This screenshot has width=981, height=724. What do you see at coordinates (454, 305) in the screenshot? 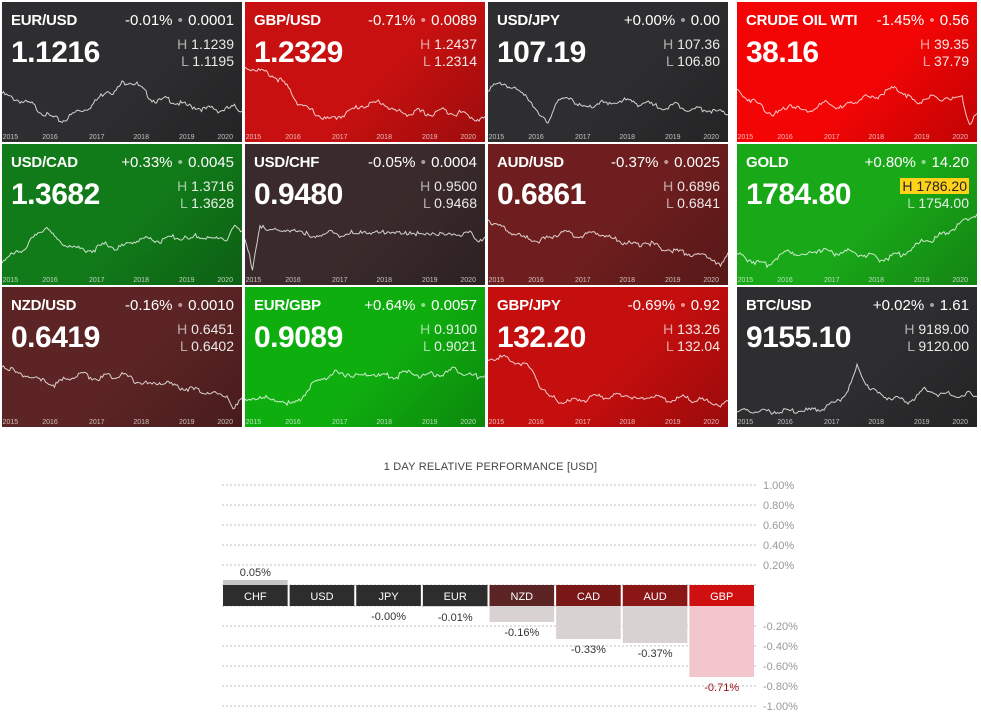
I see `change-absolute: 0.0057` at bounding box center [454, 305].